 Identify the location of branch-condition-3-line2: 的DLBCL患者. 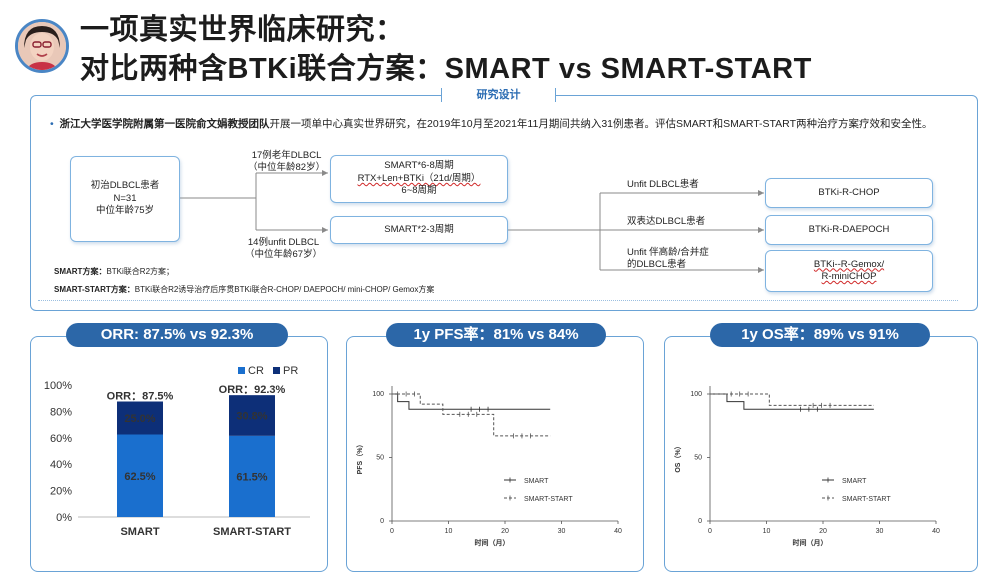
(657, 264).